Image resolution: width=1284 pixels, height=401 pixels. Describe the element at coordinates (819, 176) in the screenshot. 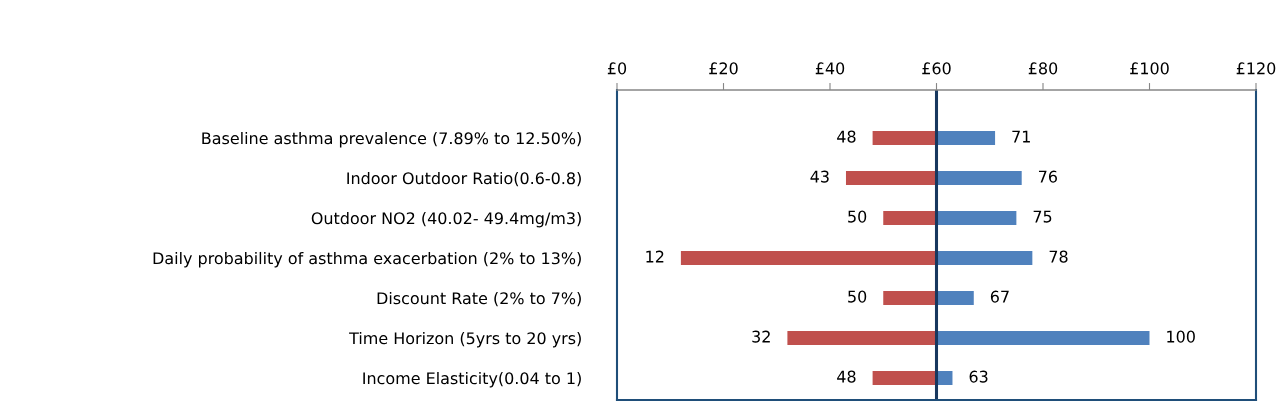

I see `data-label: 43` at that location.